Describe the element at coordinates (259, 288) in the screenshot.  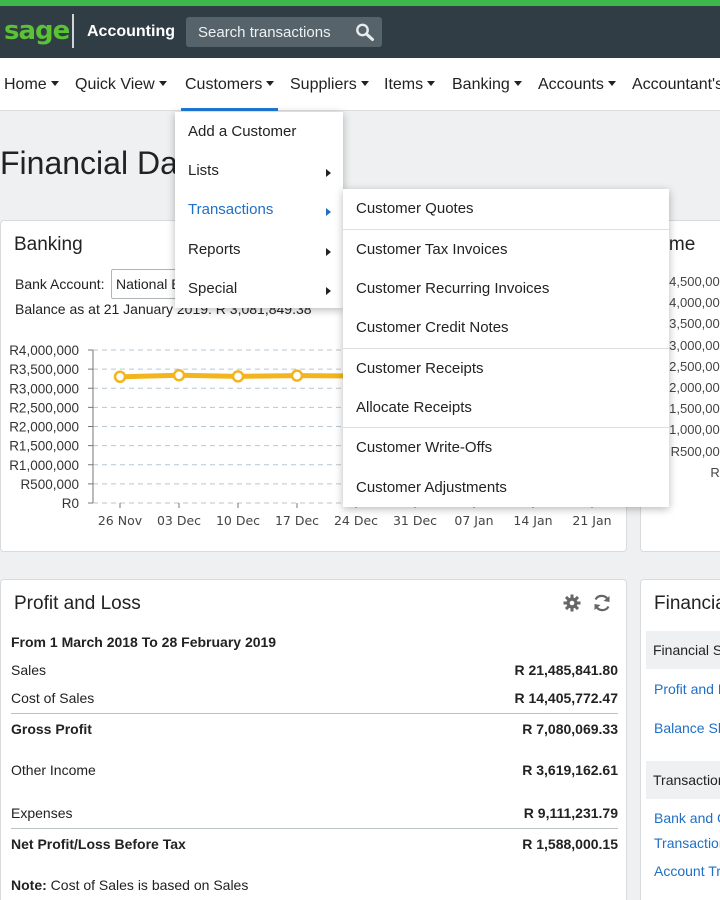
I see `menu-item-special: Special` at that location.